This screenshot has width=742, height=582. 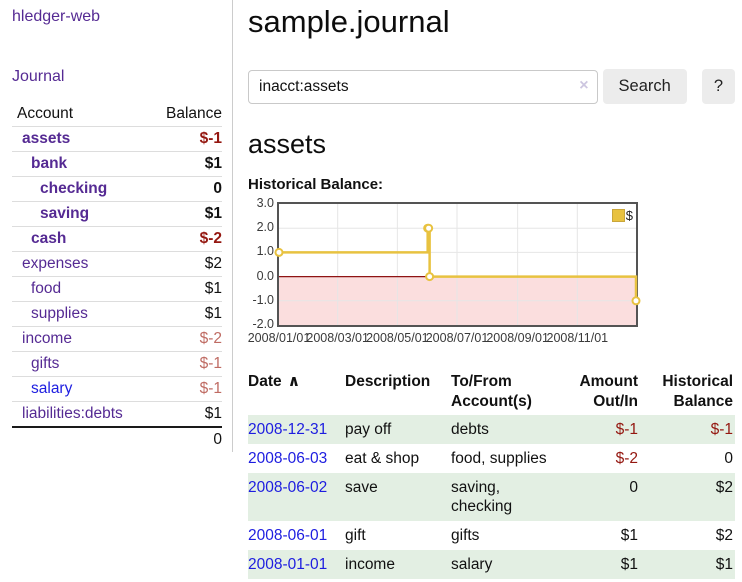 What do you see at coordinates (288, 487) in the screenshot?
I see `transaction-date-link: 2008-06-02` at bounding box center [288, 487].